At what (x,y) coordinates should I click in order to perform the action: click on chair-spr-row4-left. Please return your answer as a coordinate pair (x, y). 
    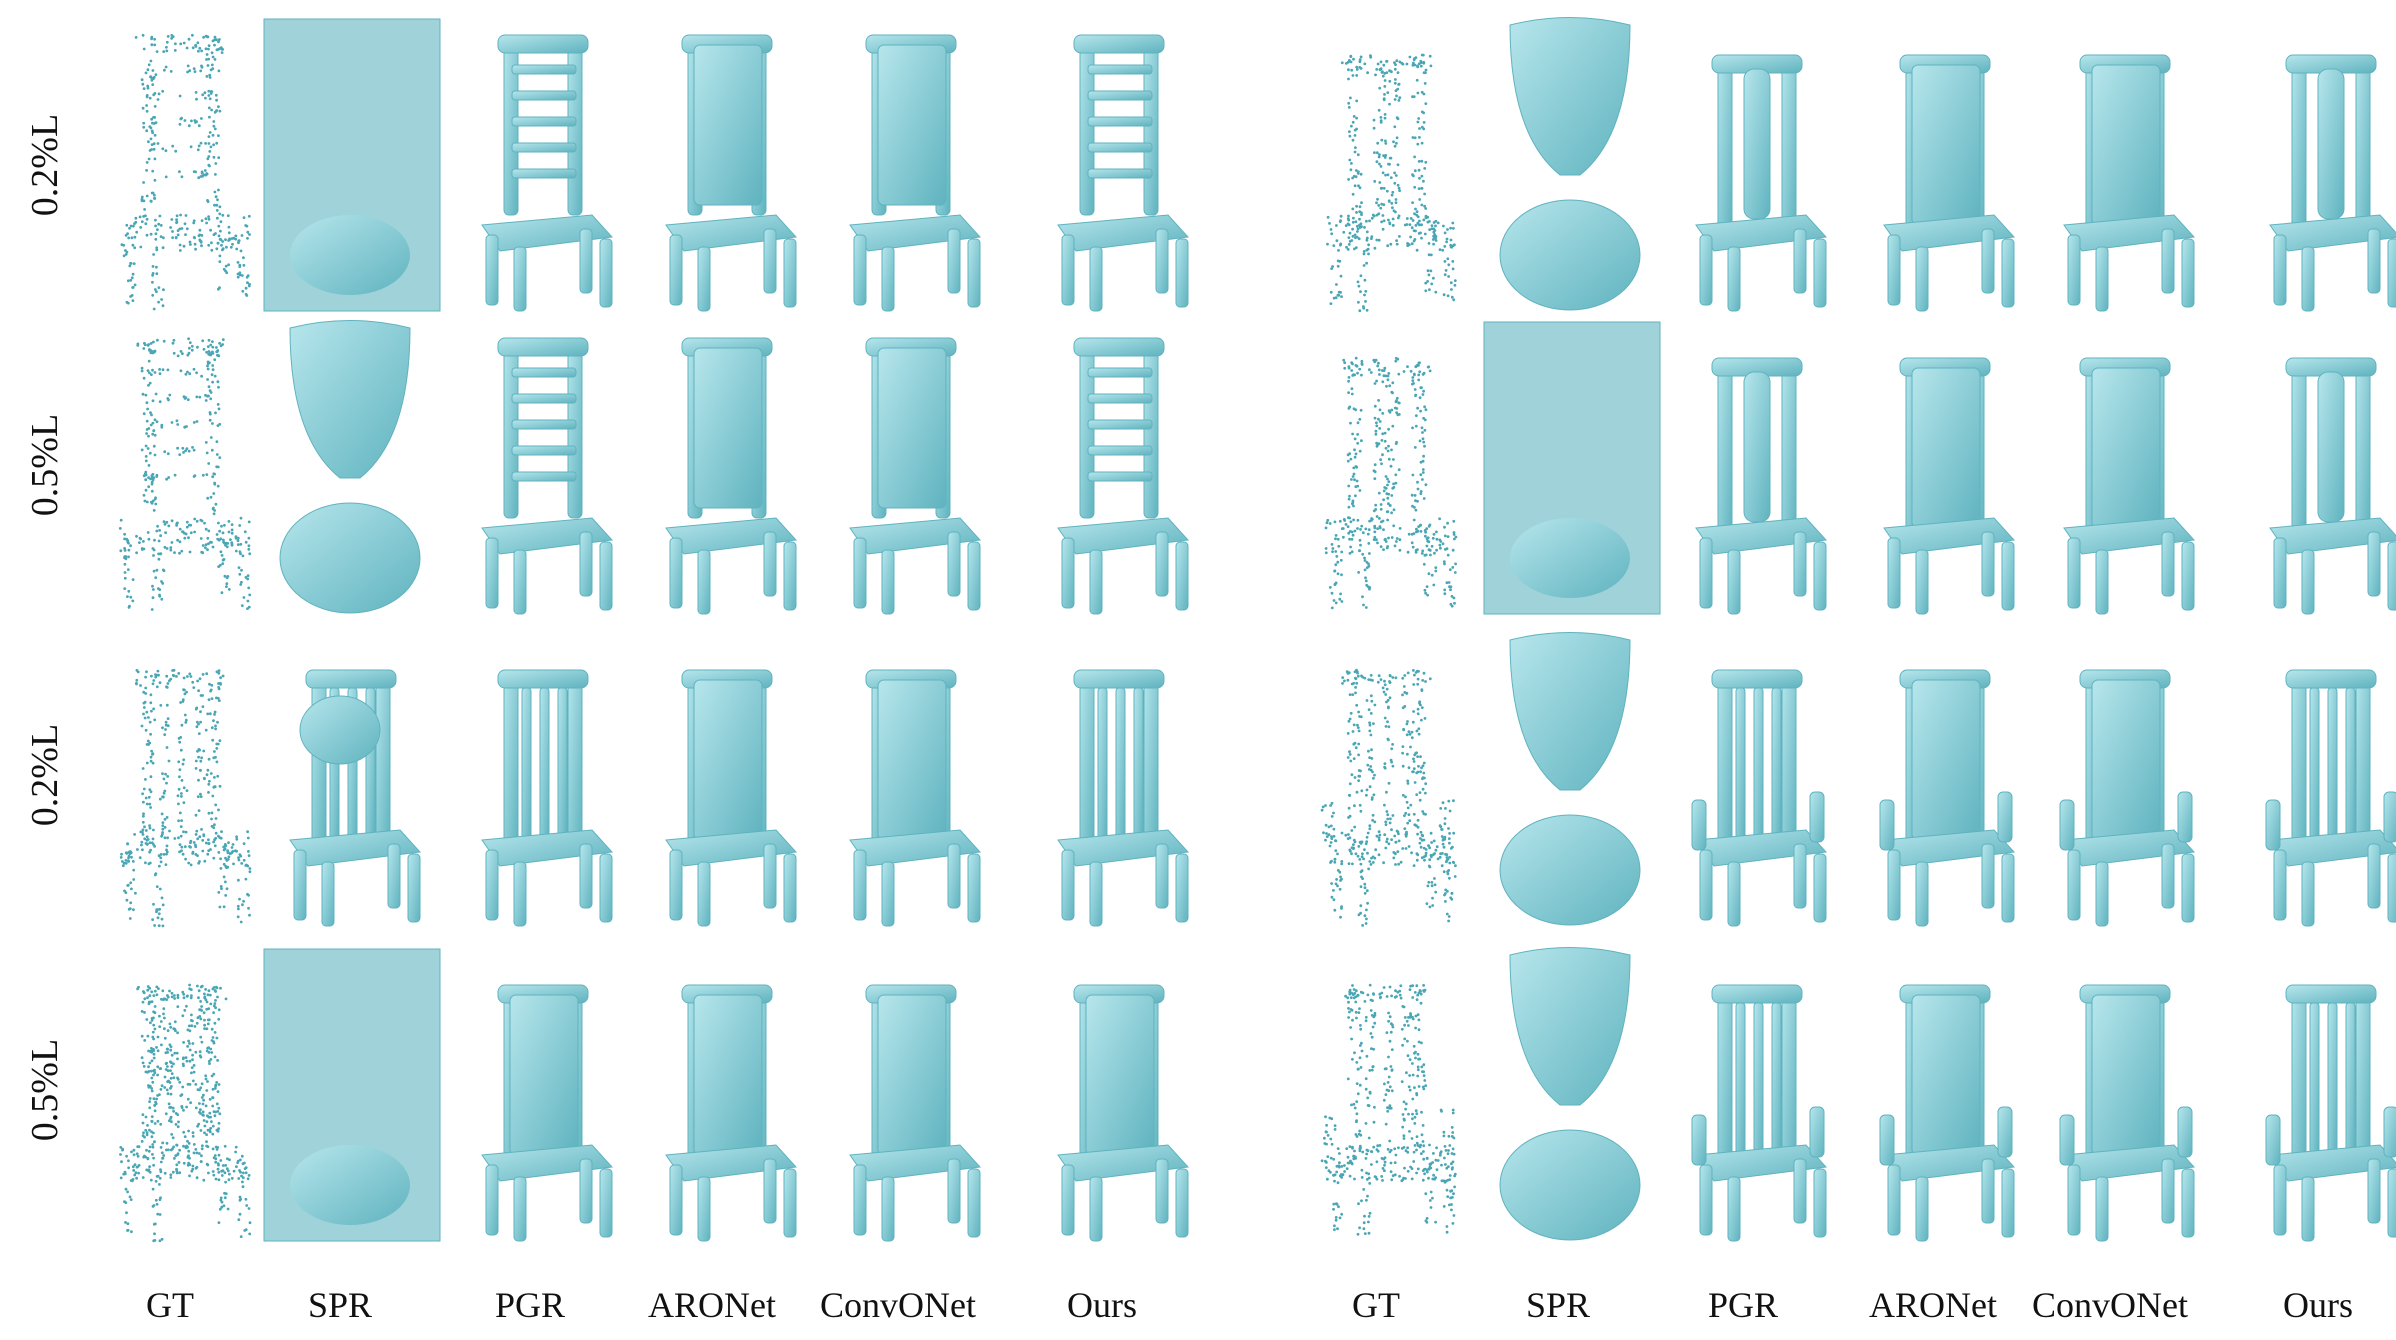
    Looking at the image, I should click on (350, 1095).